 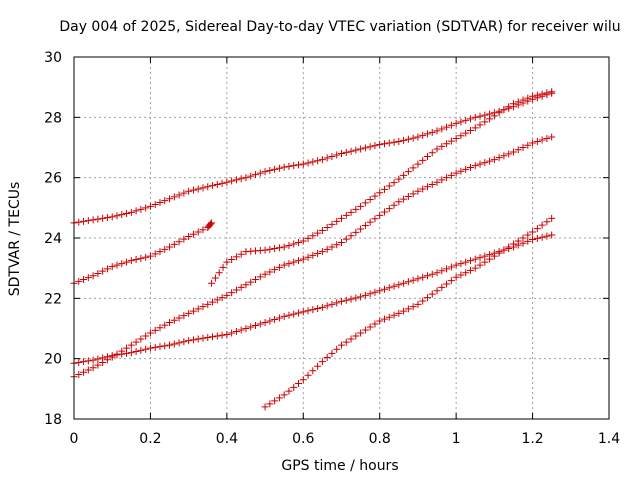 I want to click on y-tick-label: 30, so click(x=53, y=58).